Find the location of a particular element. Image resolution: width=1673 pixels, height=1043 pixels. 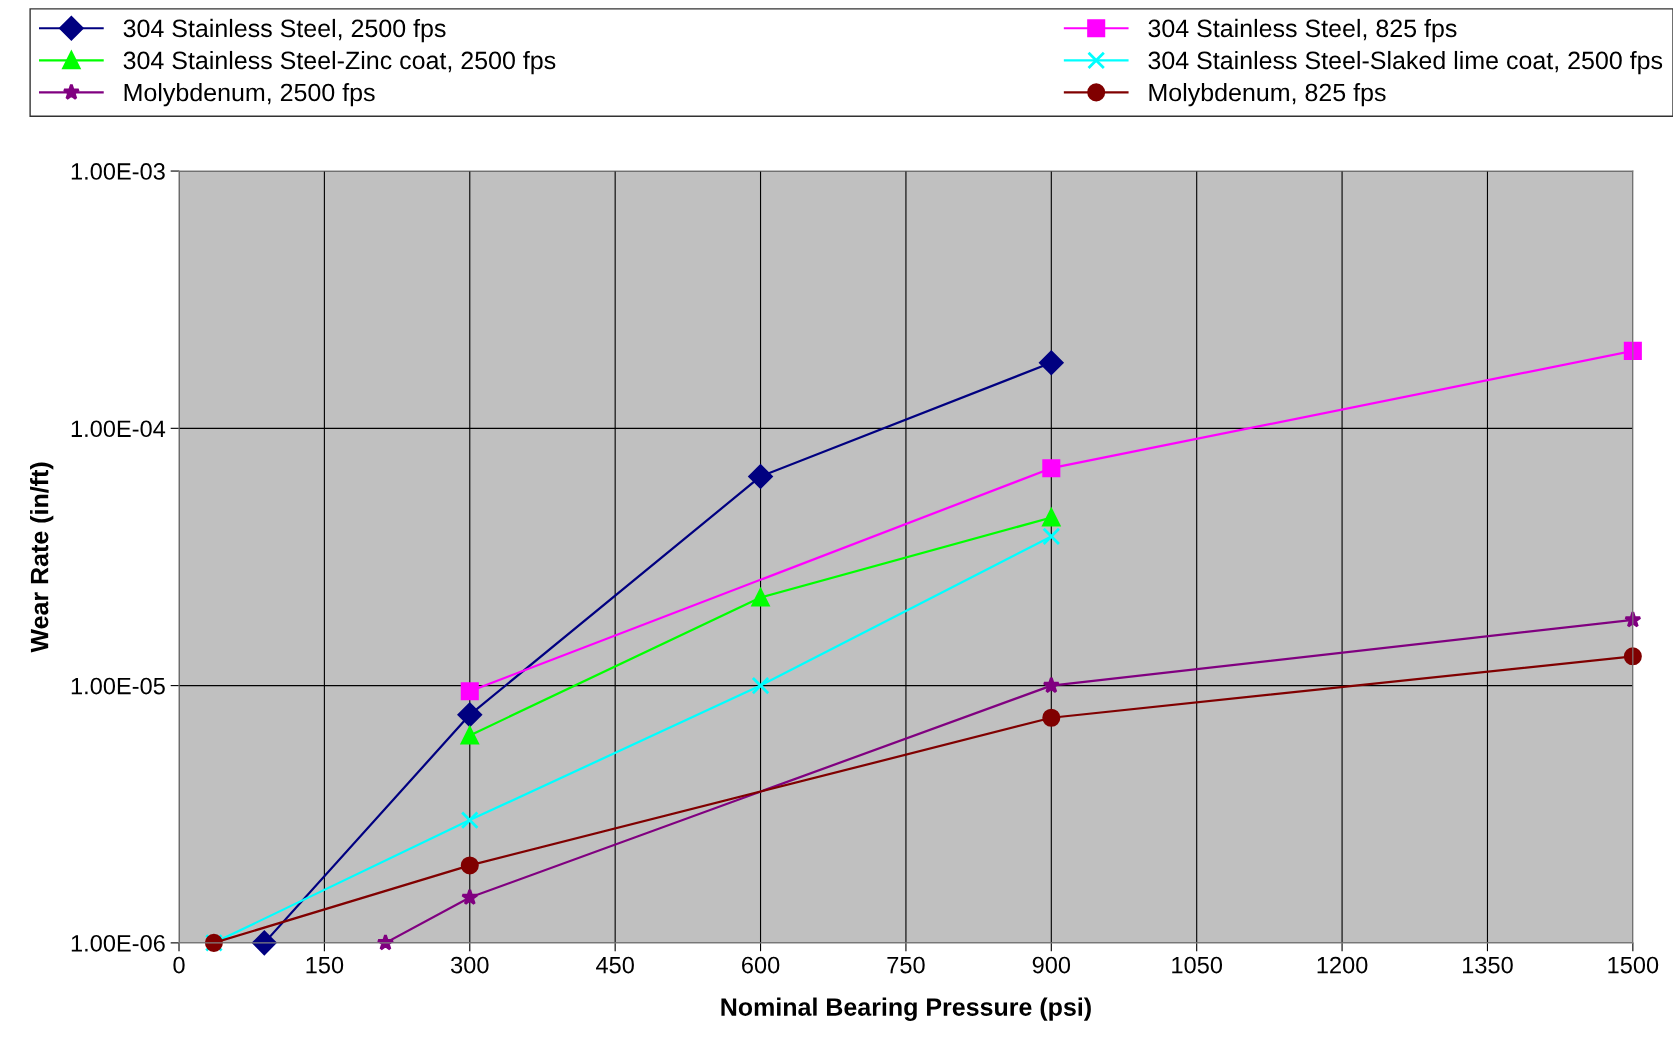

x-tick-label: 900 is located at coordinates (1051, 965).